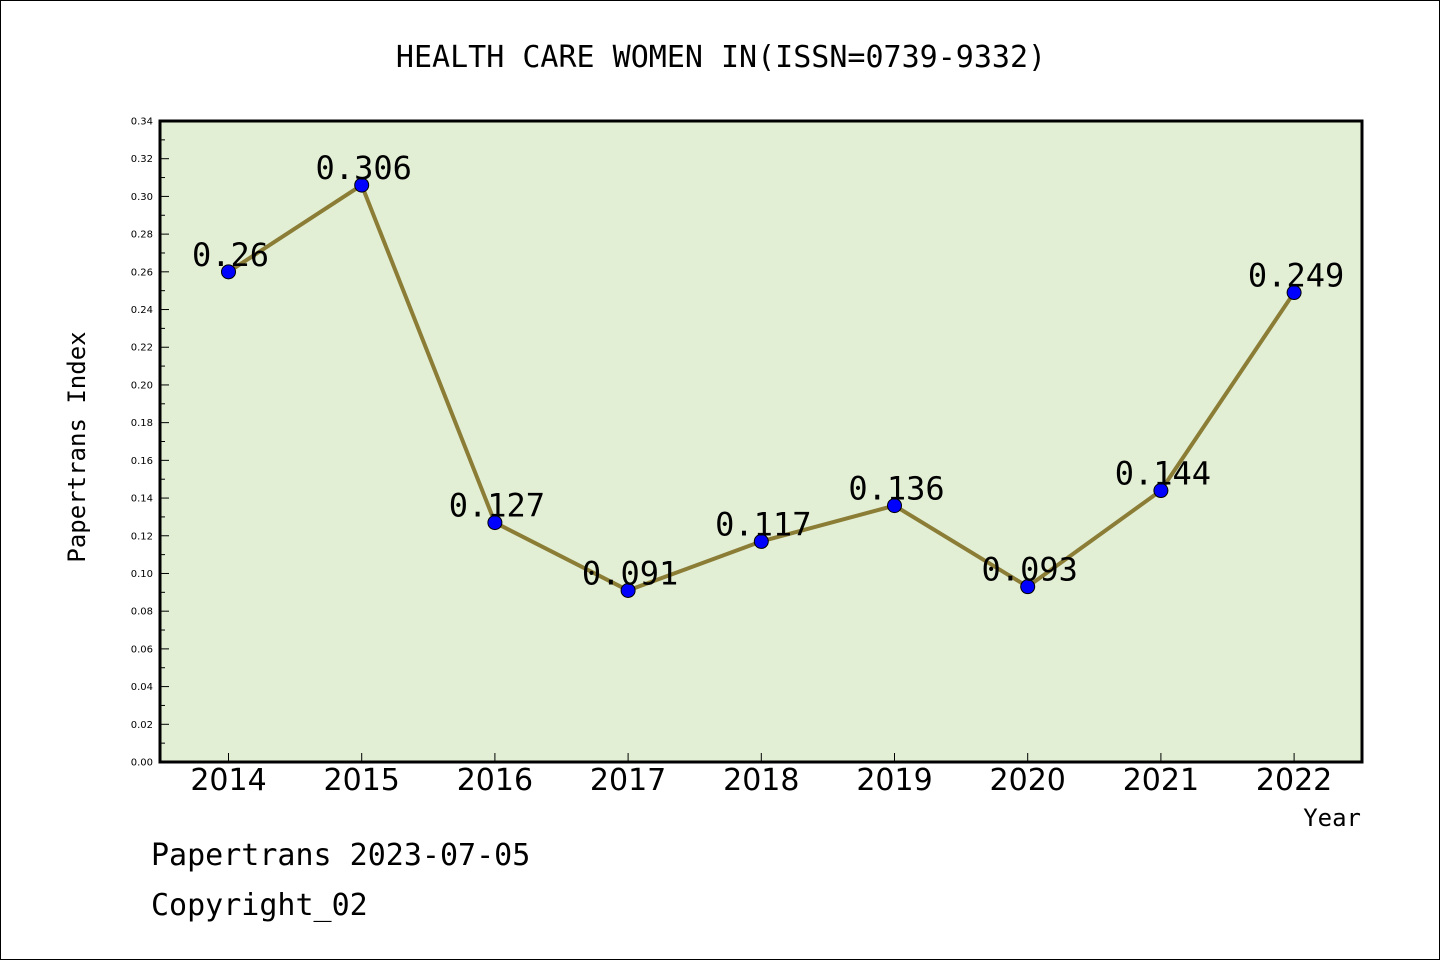 Image resolution: width=1440 pixels, height=961 pixels. What do you see at coordinates (142, 423) in the screenshot?
I see `y-tick-label: 0.18` at bounding box center [142, 423].